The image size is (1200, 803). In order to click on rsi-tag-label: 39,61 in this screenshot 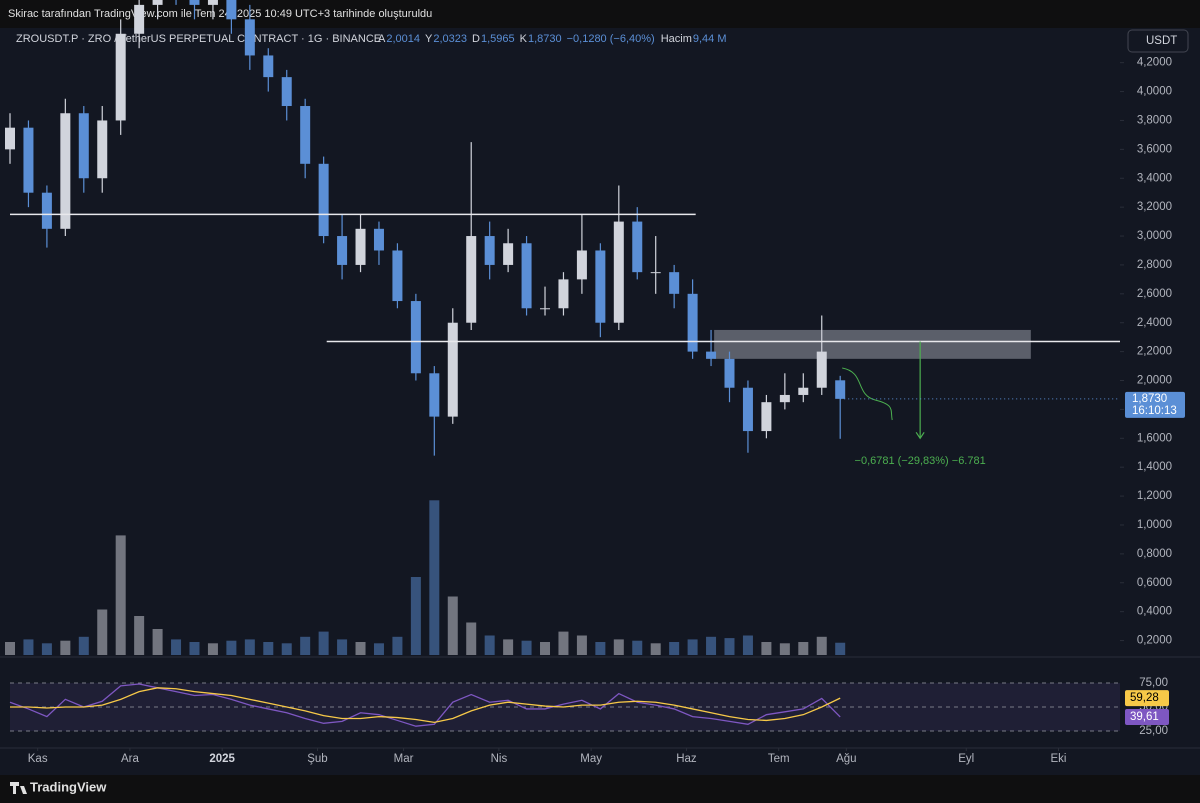, I will do `click(1144, 717)`.